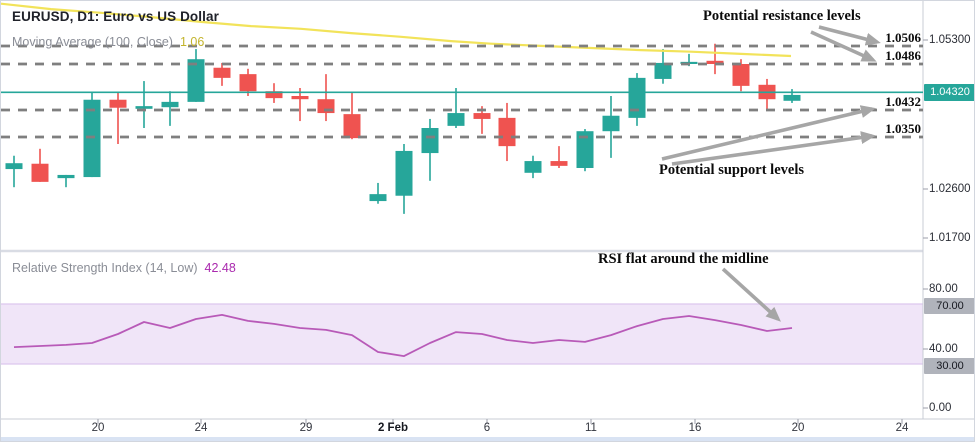  Describe the element at coordinates (940, 408) in the screenshot. I see `price-axis-label: 0.00` at that location.